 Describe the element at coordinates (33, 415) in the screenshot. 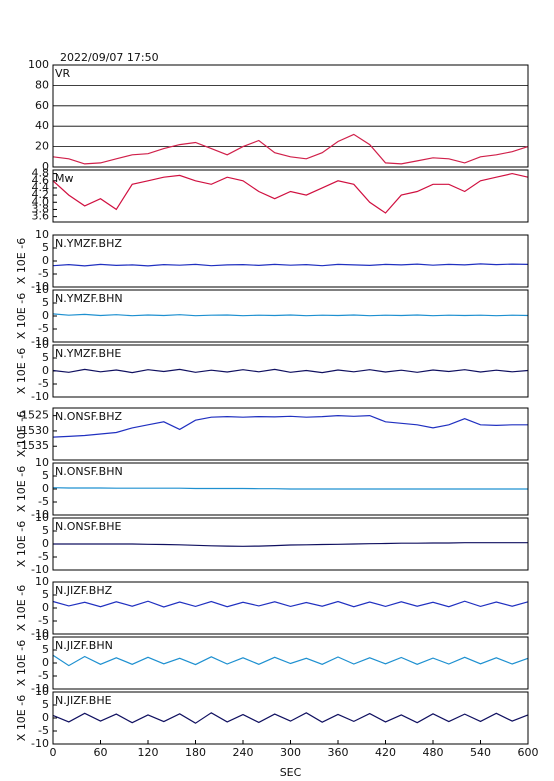

I see `y-tick-label: -1525` at that location.